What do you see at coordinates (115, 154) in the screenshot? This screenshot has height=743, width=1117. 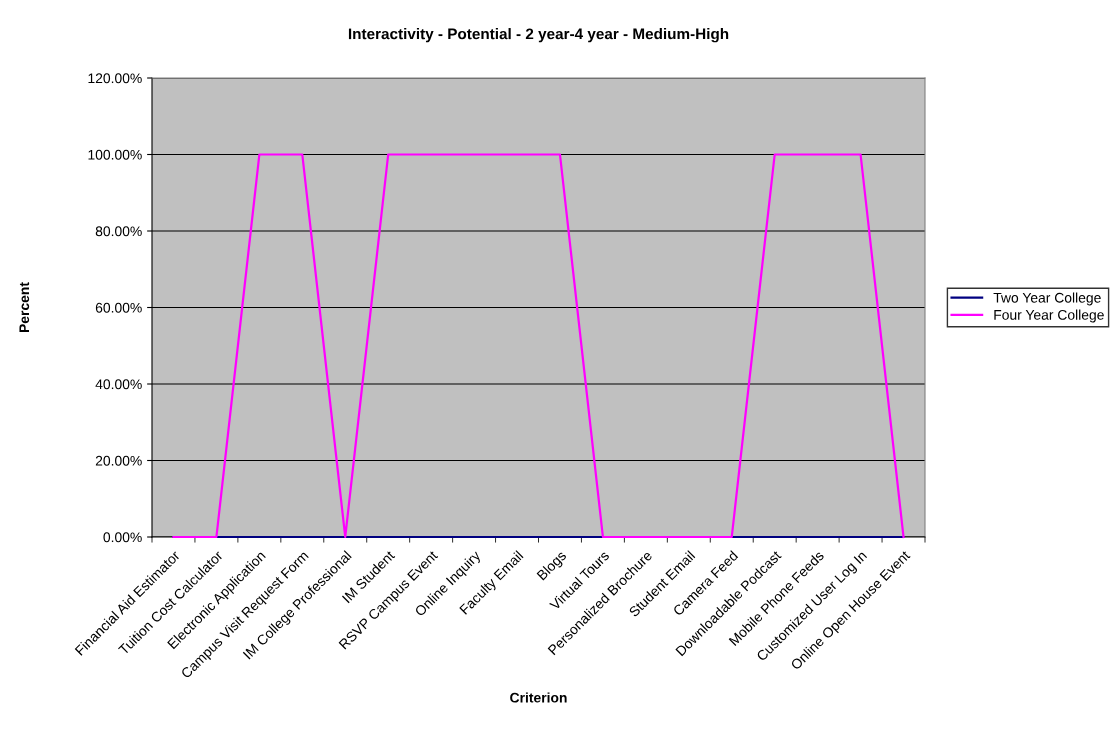 I see `y-tick-label: 100.00%` at bounding box center [115, 154].